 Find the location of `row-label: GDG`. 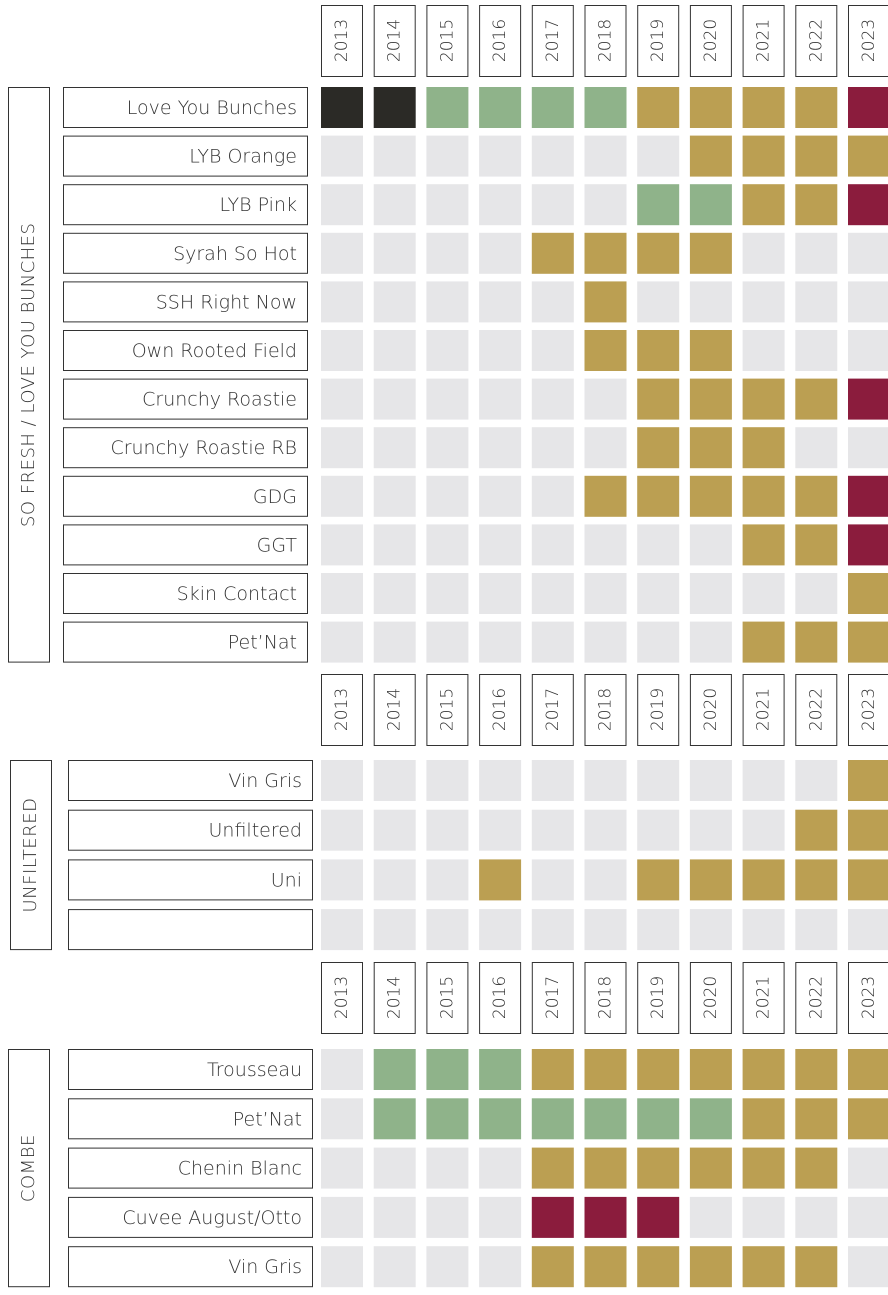

row-label: GDG is located at coordinates (275, 497).